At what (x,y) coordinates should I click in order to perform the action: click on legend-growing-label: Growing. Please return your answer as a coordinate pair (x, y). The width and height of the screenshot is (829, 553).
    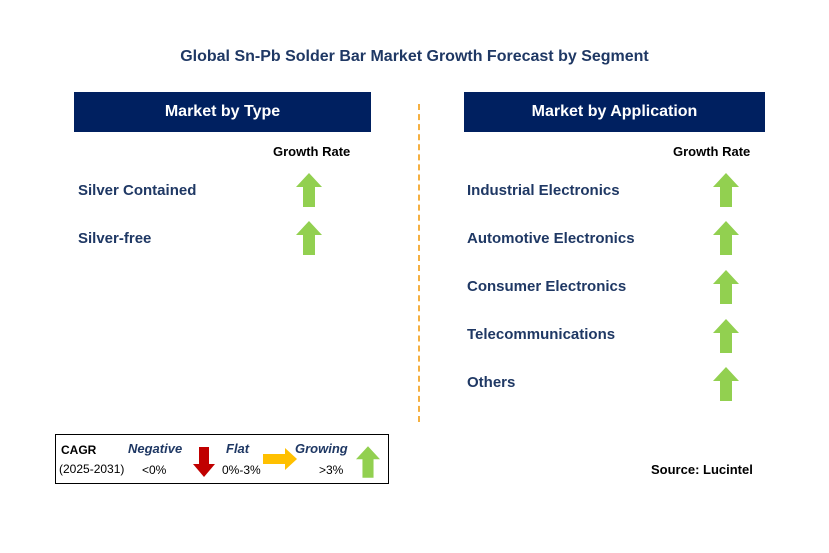
    Looking at the image, I should click on (321, 448).